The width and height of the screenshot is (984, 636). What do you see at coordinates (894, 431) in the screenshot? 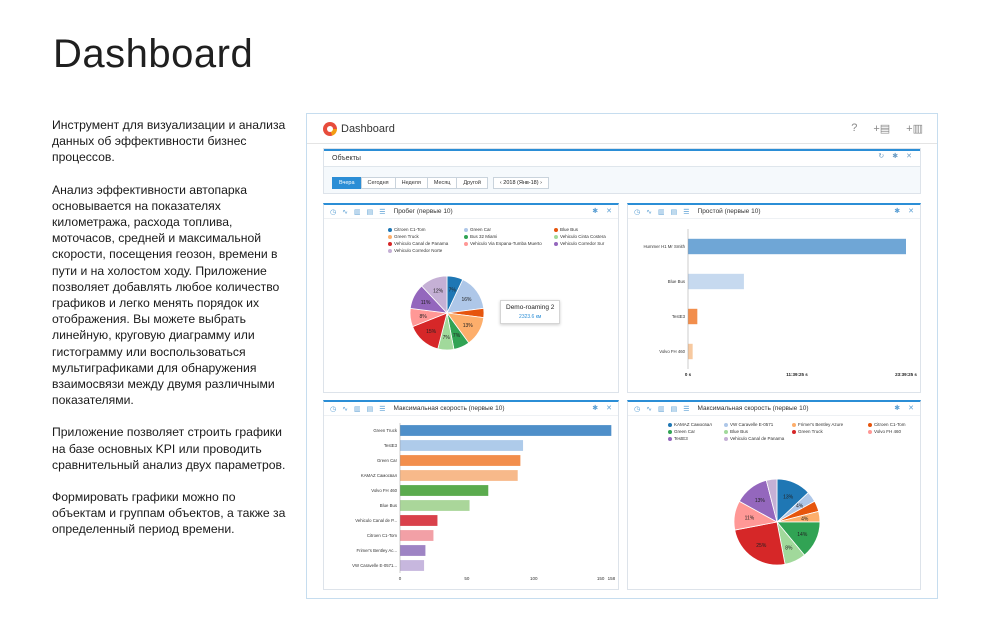
I see `legend-item: Volvo FH 460` at bounding box center [894, 431].